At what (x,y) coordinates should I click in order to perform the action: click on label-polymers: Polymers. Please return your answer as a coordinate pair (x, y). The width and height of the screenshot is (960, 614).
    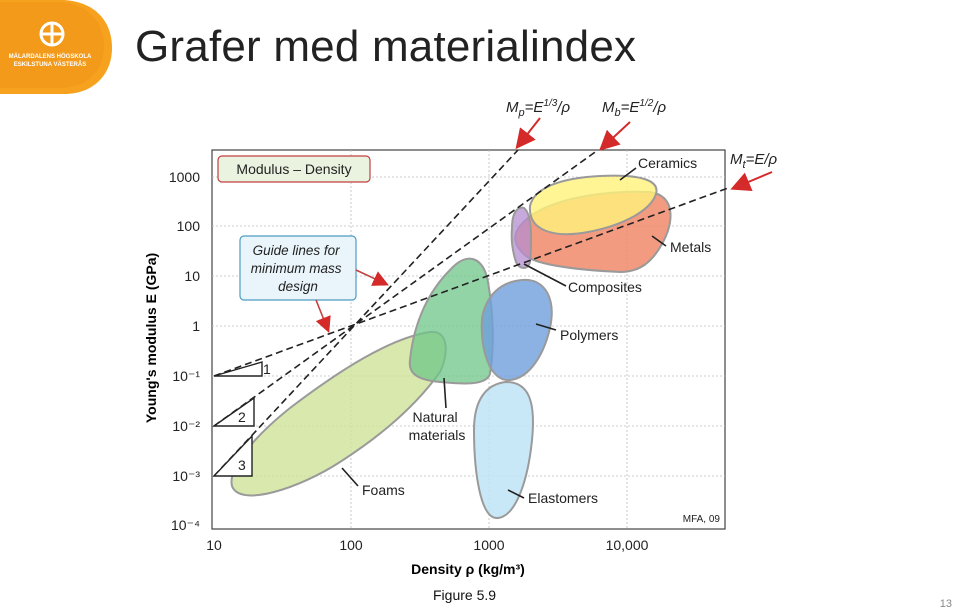
    Looking at the image, I should click on (589, 335).